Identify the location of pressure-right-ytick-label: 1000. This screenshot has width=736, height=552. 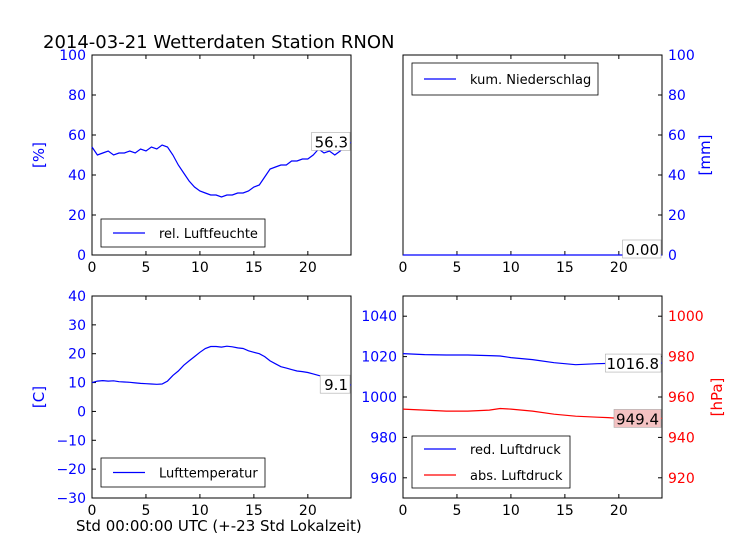
(686, 317).